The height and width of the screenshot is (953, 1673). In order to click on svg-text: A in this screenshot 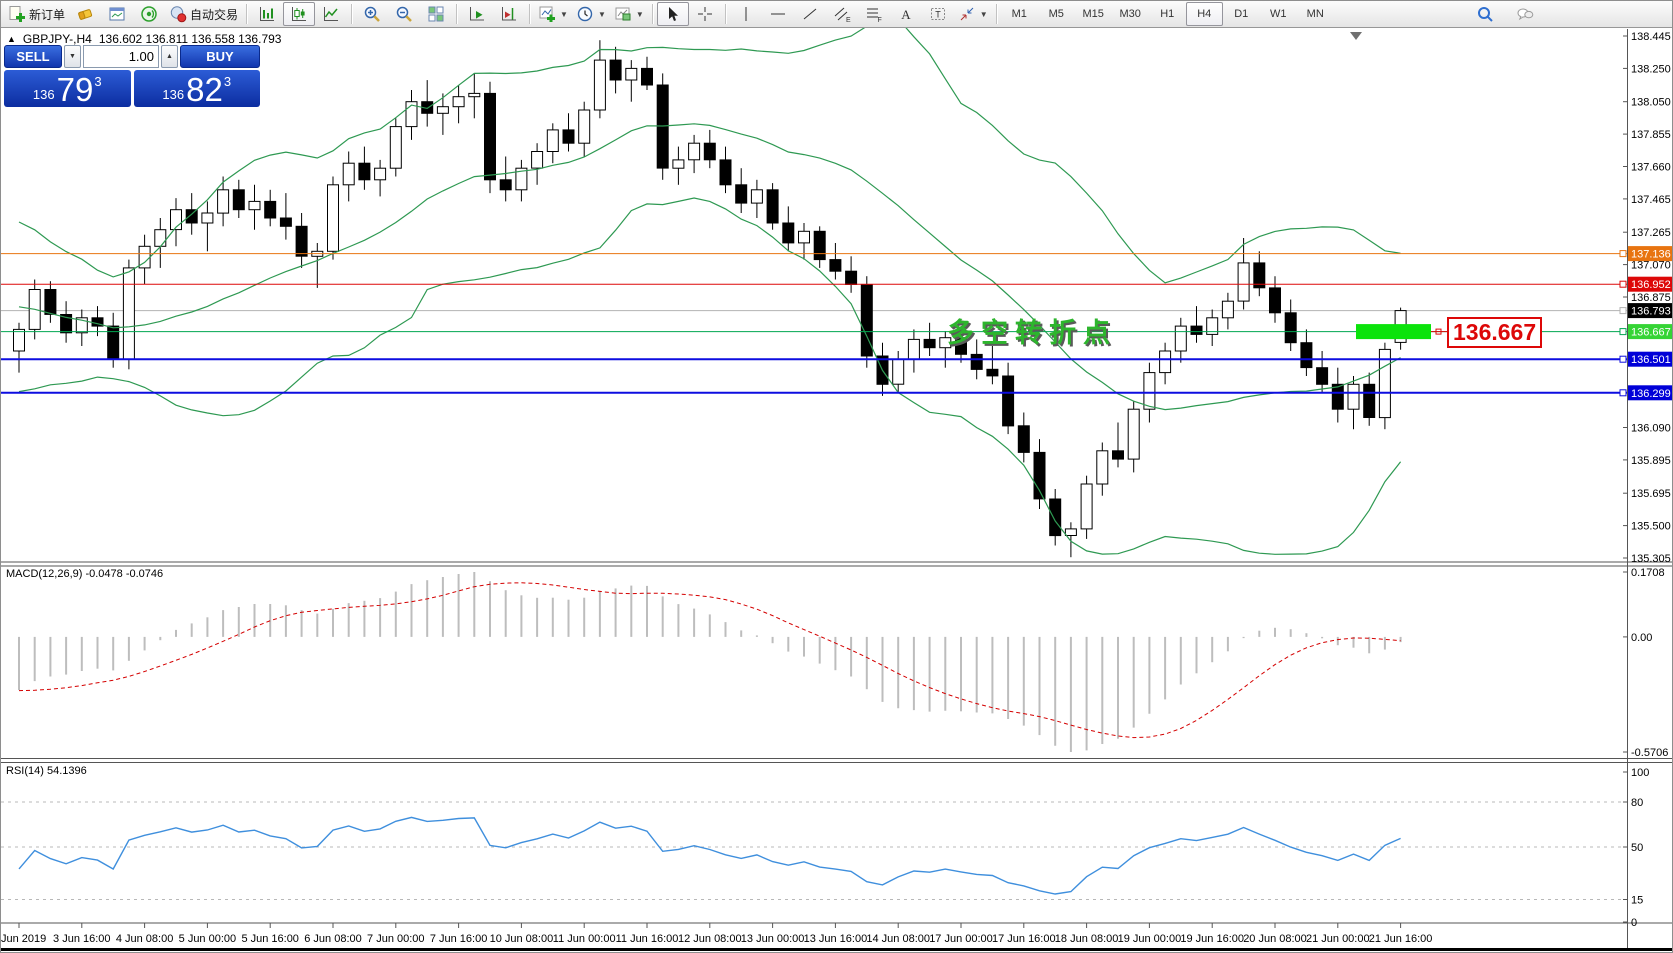, I will do `click(906, 14)`.